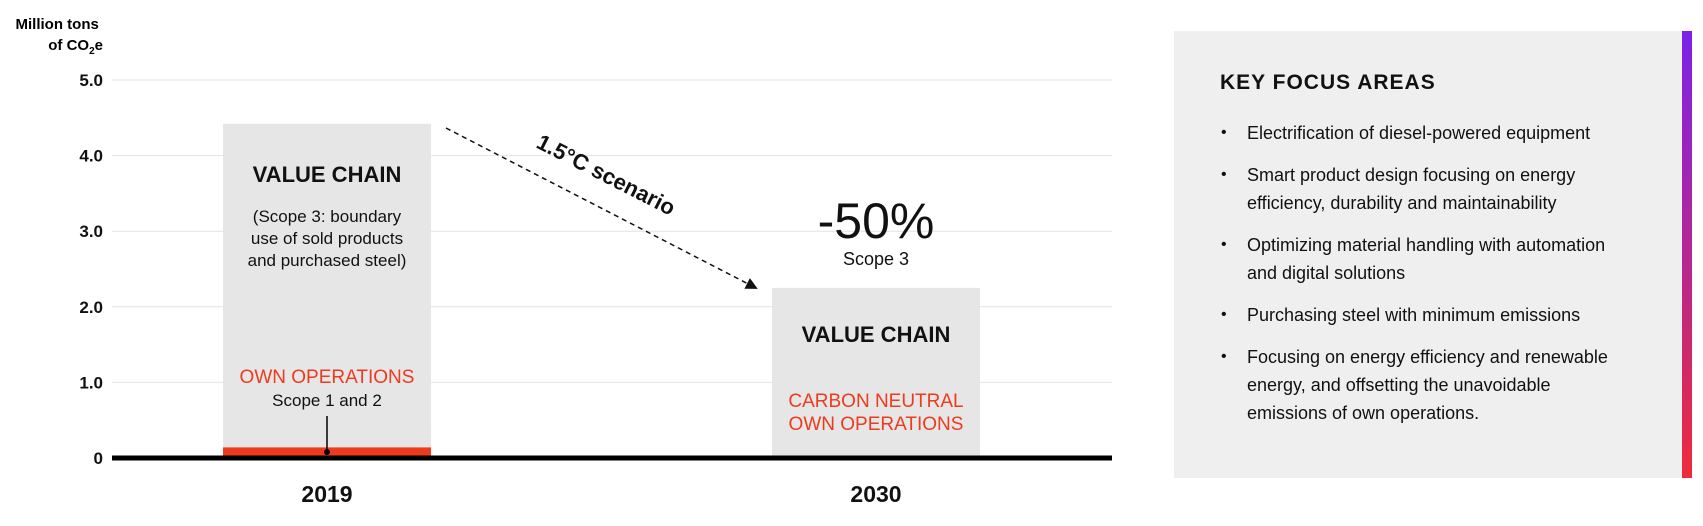 Image resolution: width=1703 pixels, height=526 pixels. What do you see at coordinates (327, 260) in the screenshot?
I see `bar-detail-2019: and purchased steel)` at bounding box center [327, 260].